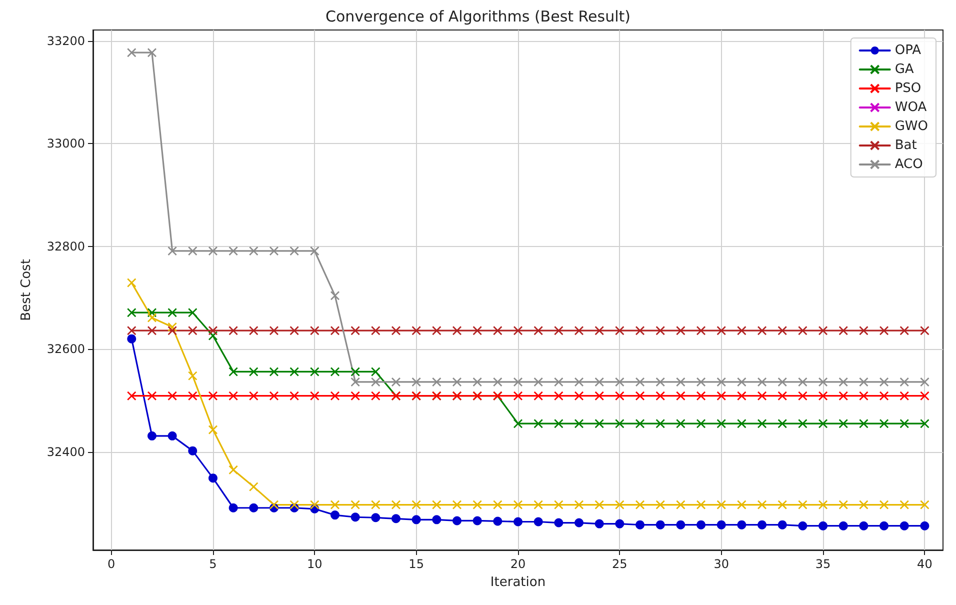 This screenshot has width=956, height=605. I want to click on x-tick-label: 0, so click(111, 564).